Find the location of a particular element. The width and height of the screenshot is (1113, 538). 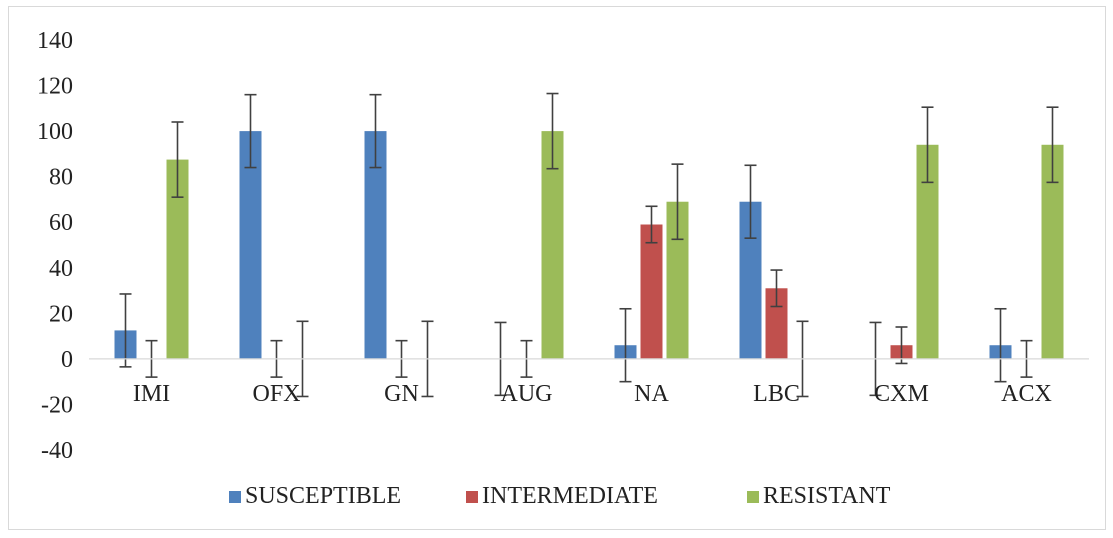

legend: SUSCEPTIBLE INTERMEDIATE RESISTANT is located at coordinates (560, 496).